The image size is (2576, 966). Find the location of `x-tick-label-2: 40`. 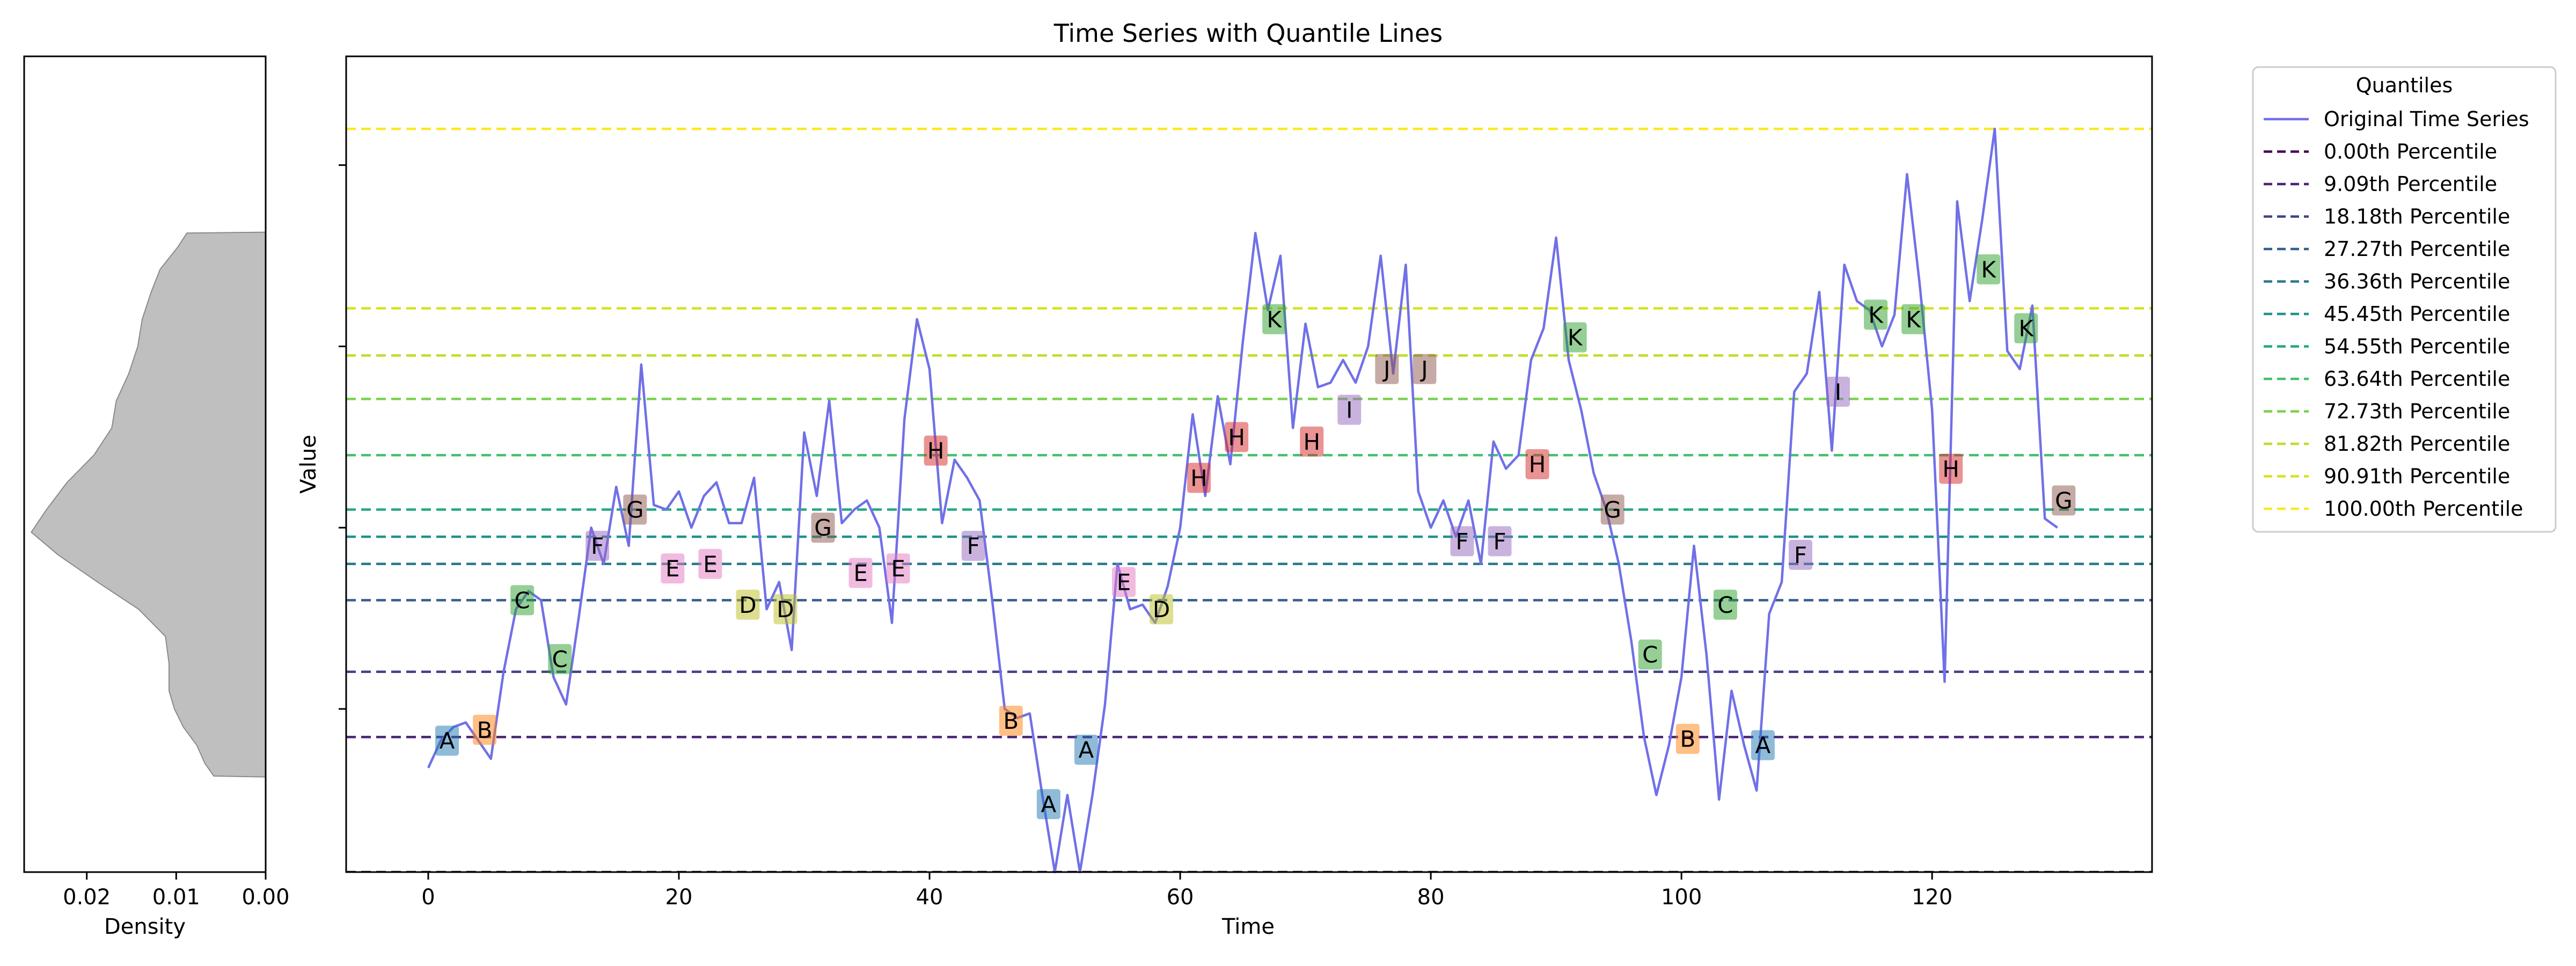

x-tick-label-2: 40 is located at coordinates (929, 897).